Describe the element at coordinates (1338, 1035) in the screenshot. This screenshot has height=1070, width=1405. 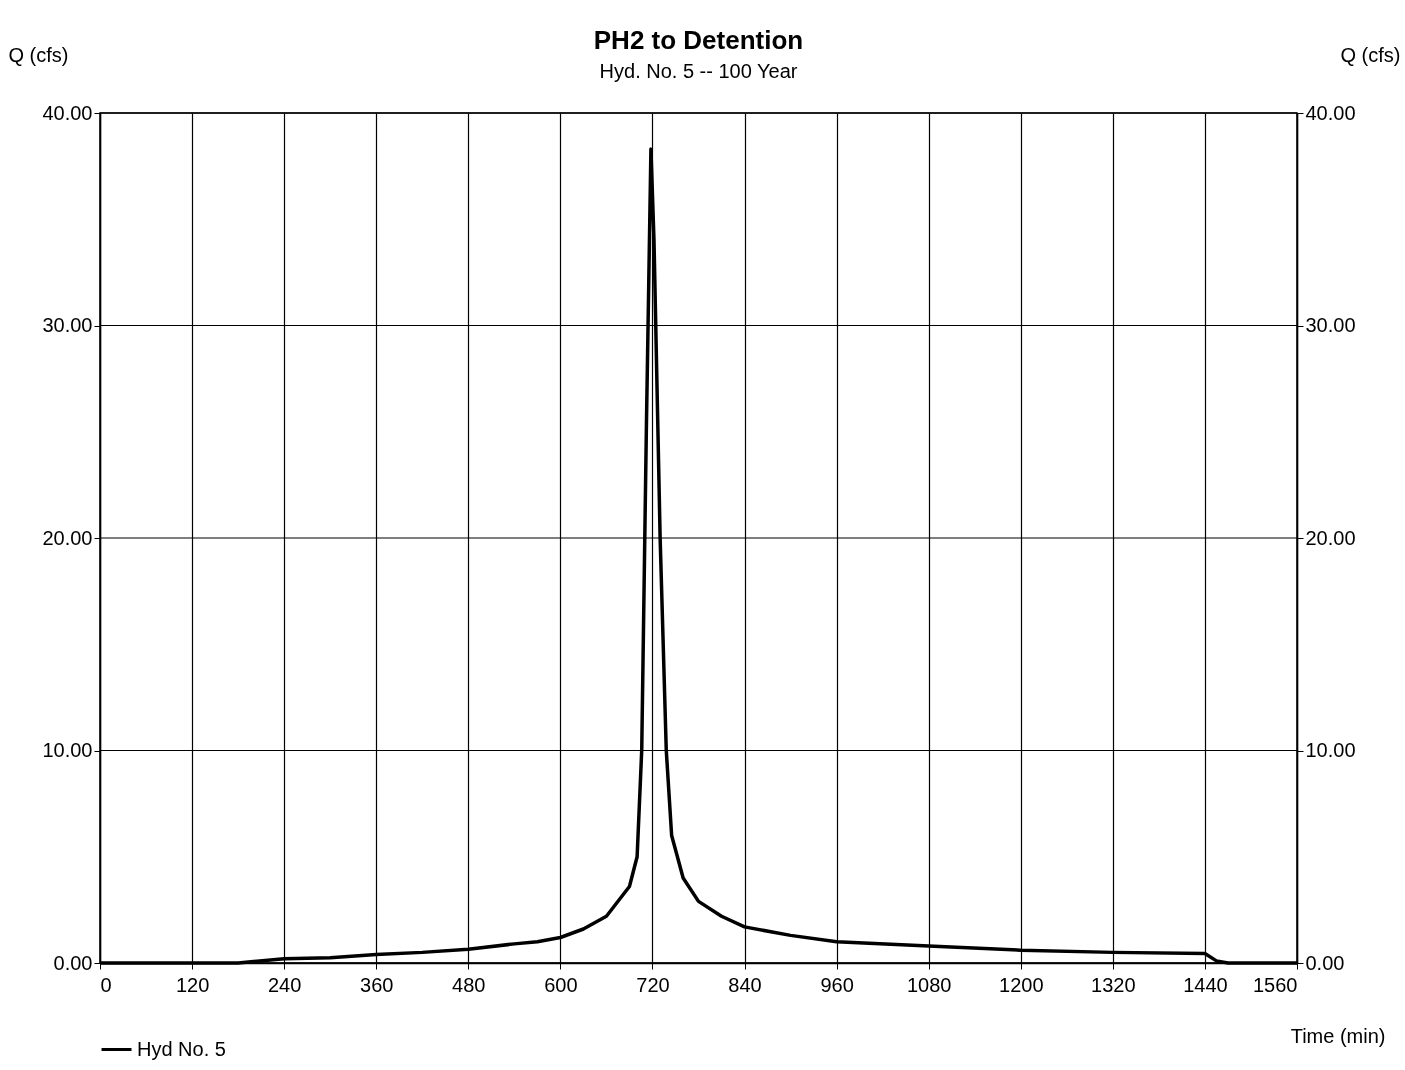
I see `x-axis-title: Time (min)` at that location.